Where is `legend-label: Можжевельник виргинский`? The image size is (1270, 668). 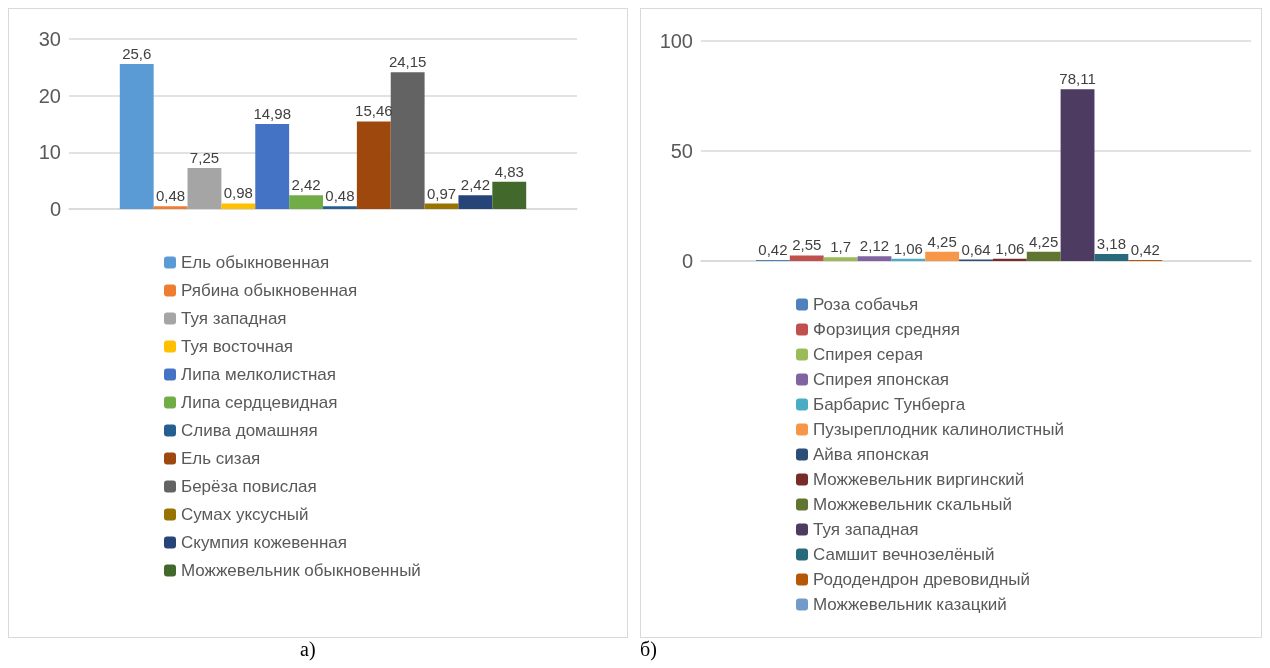 legend-label: Можжевельник виргинский is located at coordinates (919, 479).